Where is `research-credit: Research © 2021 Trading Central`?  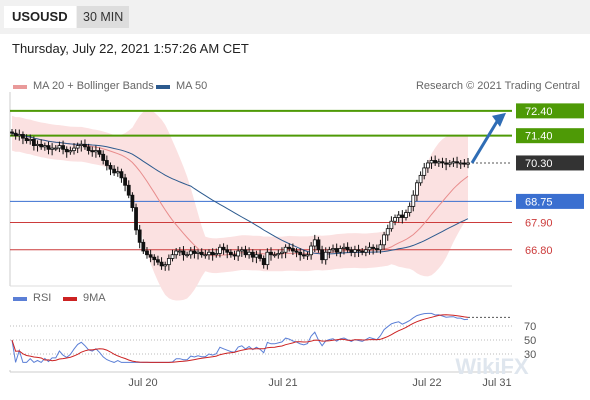
research-credit: Research © 2021 Trading Central is located at coordinates (497, 86).